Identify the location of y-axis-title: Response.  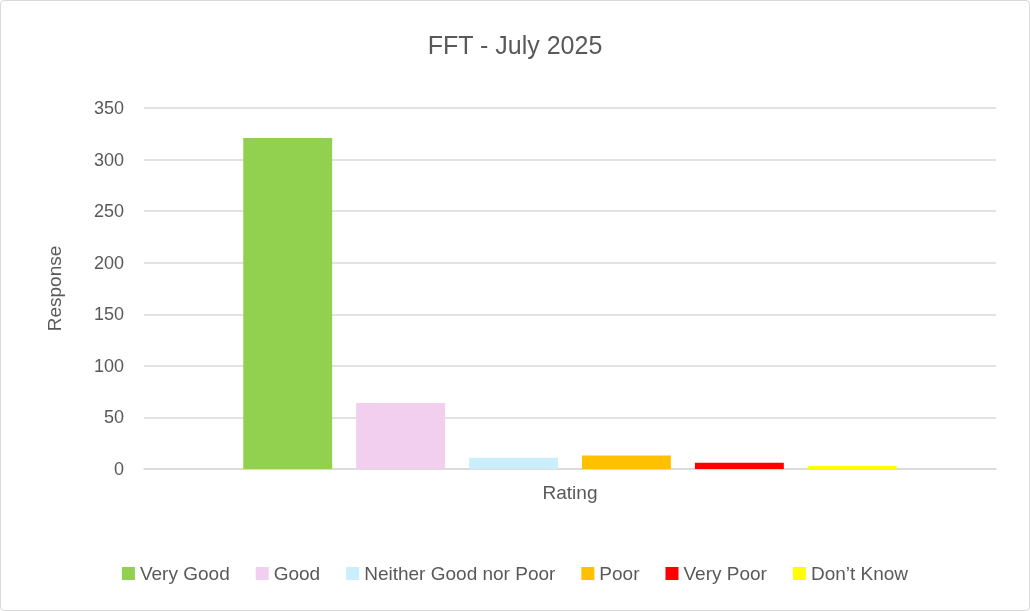
(54, 288).